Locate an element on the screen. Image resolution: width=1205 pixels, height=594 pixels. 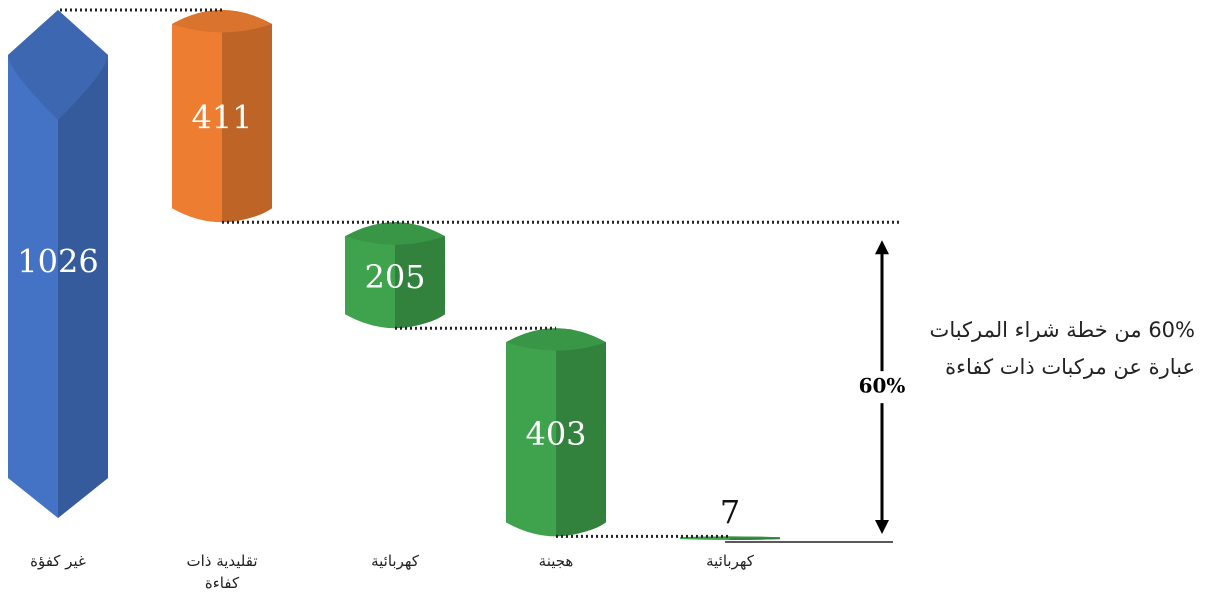
category-label: هجينة is located at coordinates (556, 561).